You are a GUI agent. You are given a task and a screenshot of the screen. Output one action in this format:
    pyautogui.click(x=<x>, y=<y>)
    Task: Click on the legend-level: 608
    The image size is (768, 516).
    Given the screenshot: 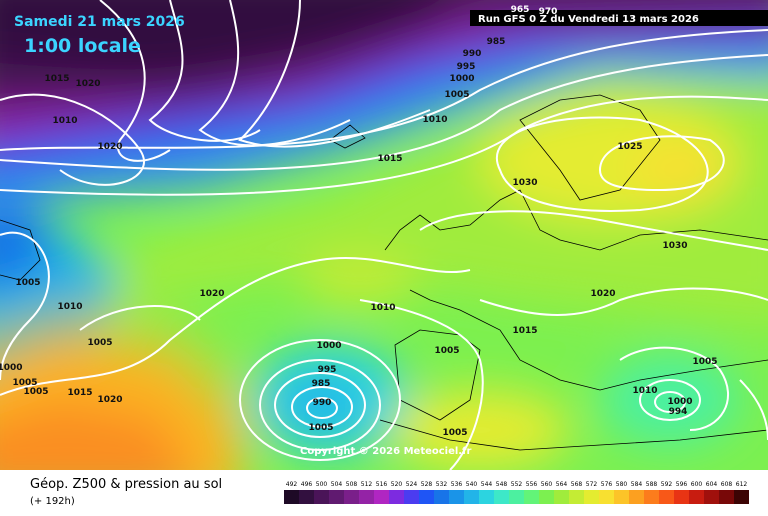 What is the action you would take?
    pyautogui.click(x=727, y=484)
    